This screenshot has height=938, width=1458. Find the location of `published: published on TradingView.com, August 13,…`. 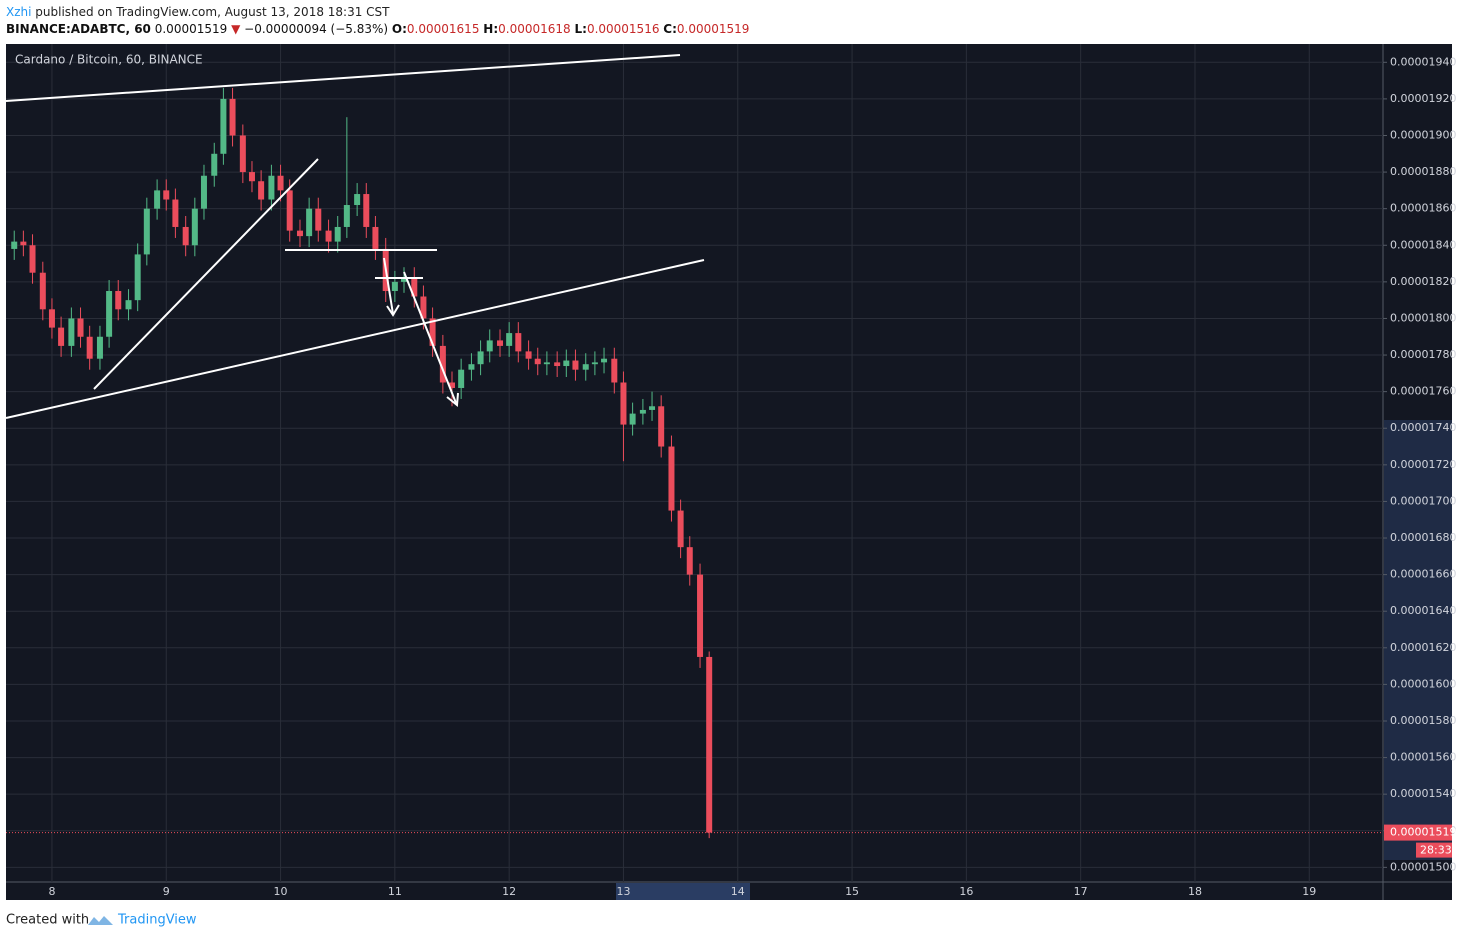

published: published on TradingView.com, August 13,… is located at coordinates (212, 12).